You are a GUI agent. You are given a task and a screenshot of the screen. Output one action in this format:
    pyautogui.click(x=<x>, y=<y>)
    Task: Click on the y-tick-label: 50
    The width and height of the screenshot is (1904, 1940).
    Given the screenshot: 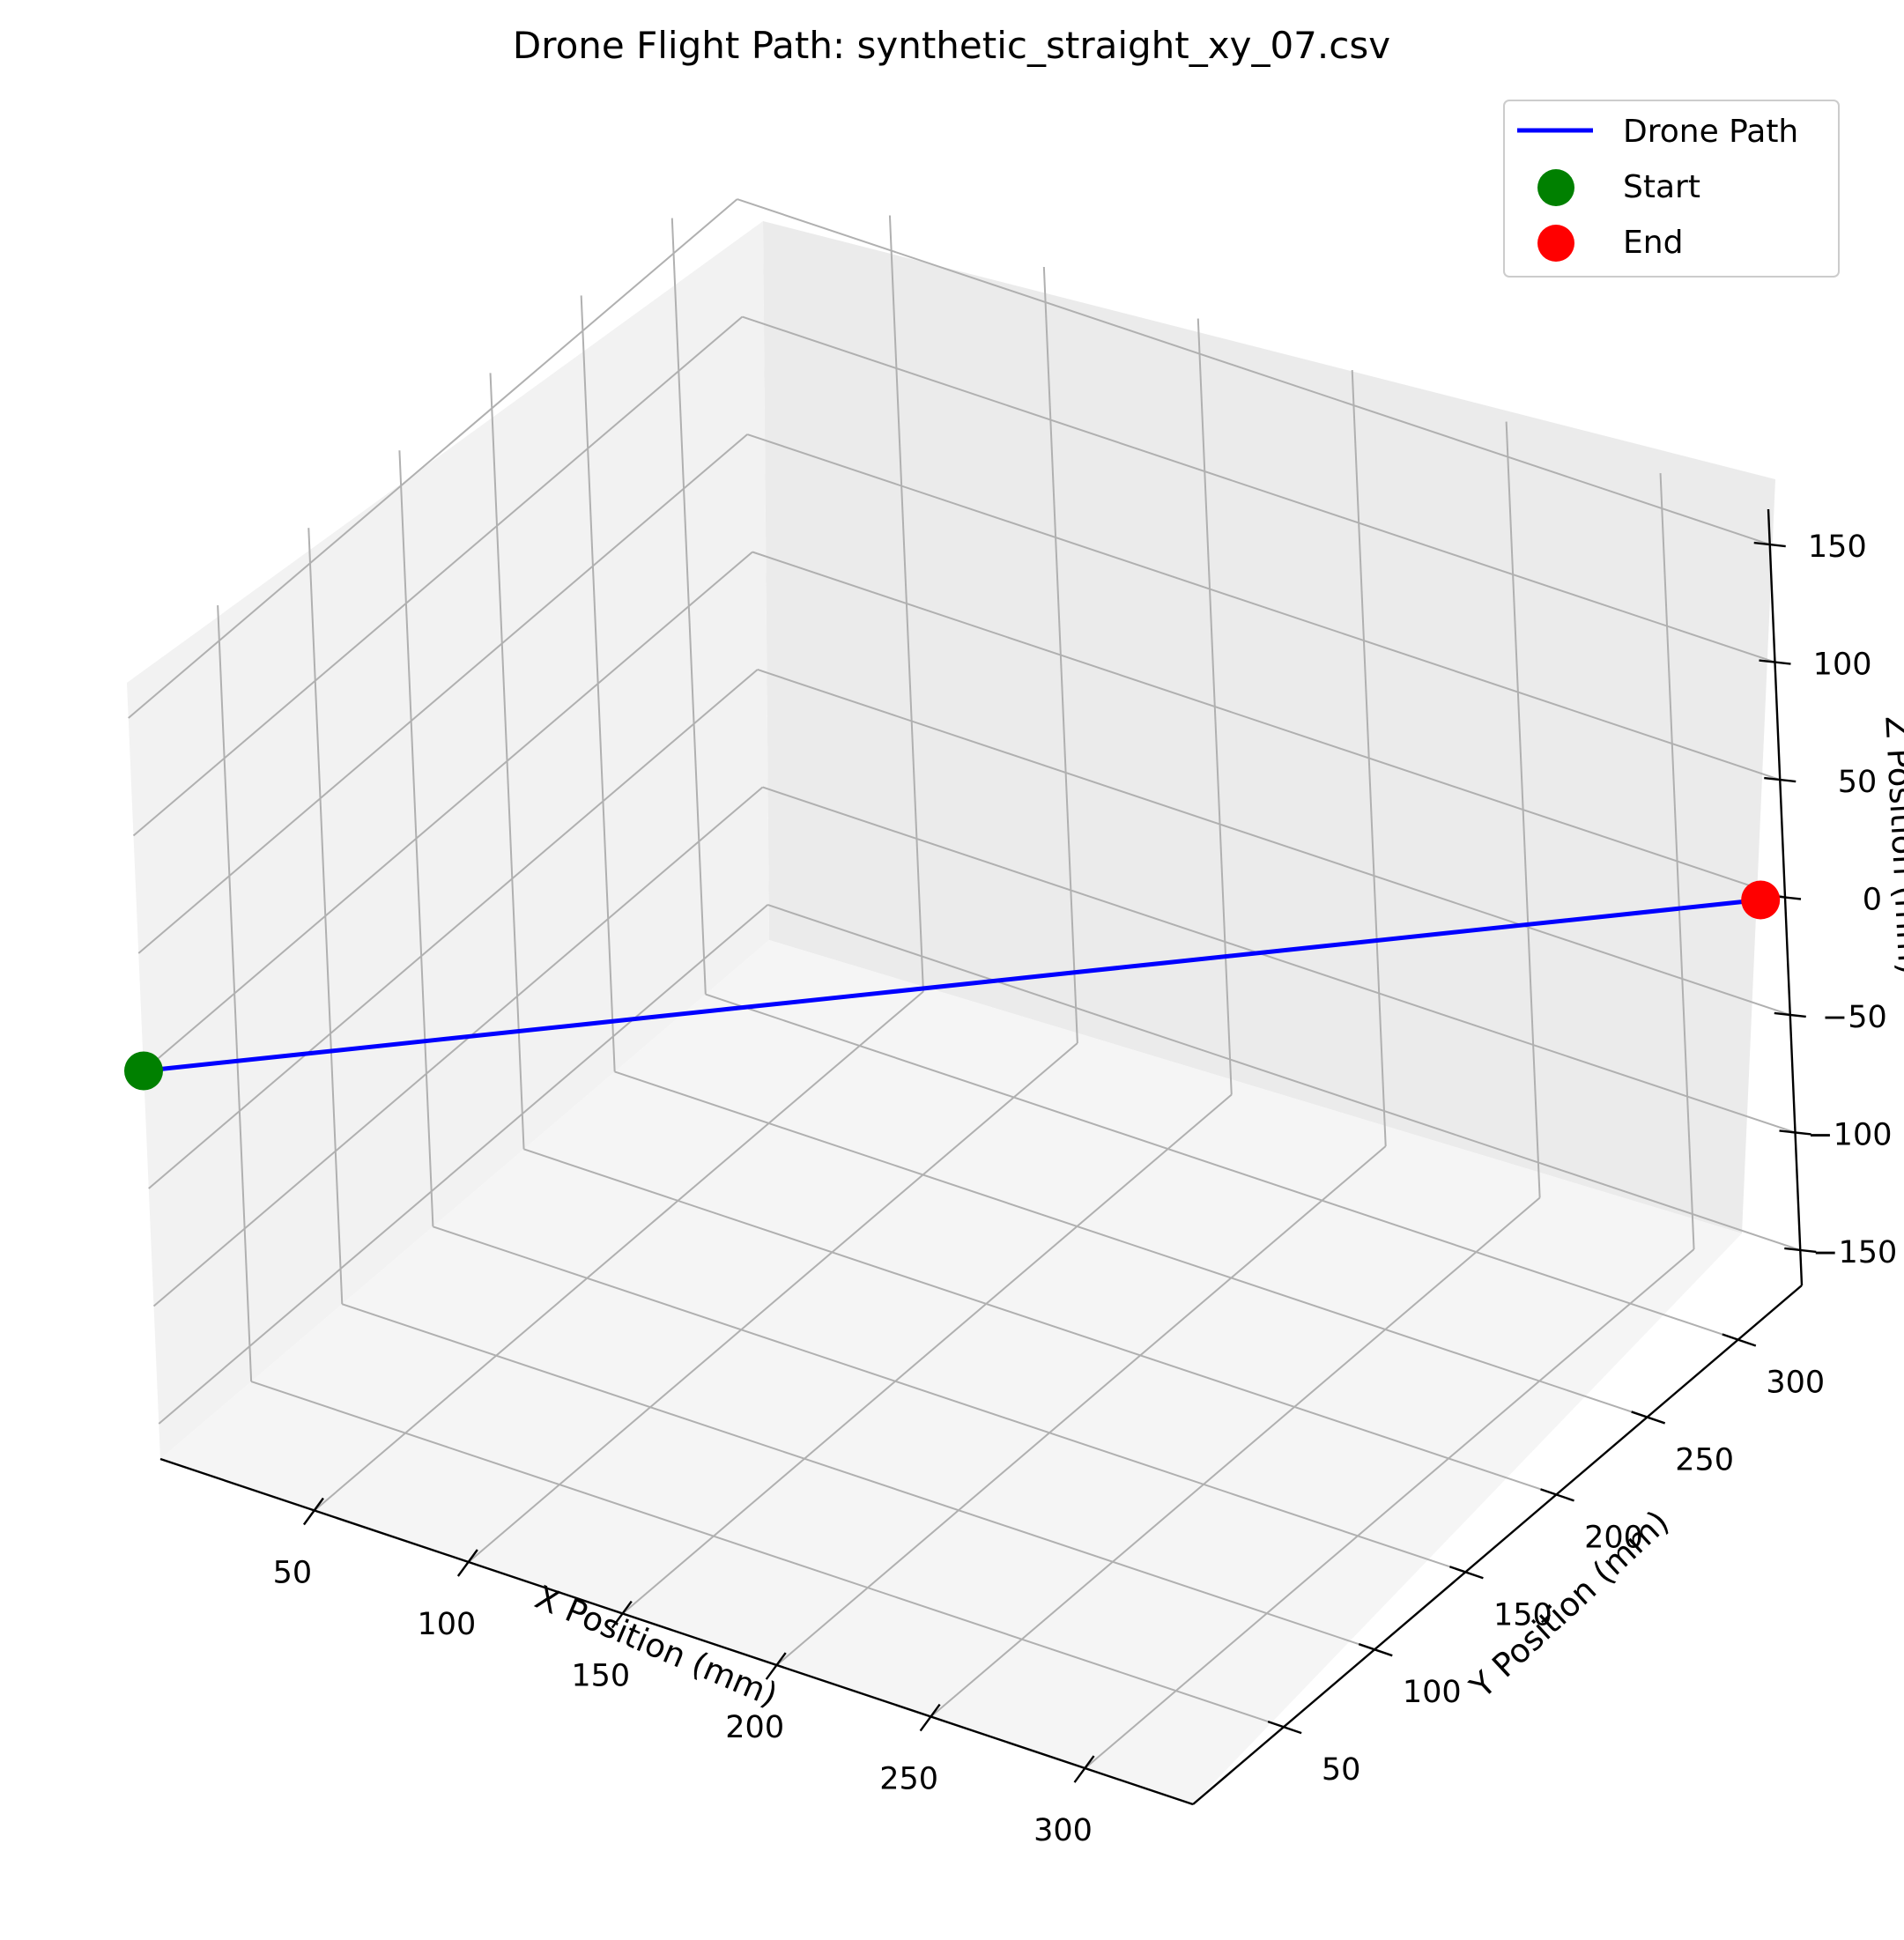 What is the action you would take?
    pyautogui.click(x=1341, y=1770)
    